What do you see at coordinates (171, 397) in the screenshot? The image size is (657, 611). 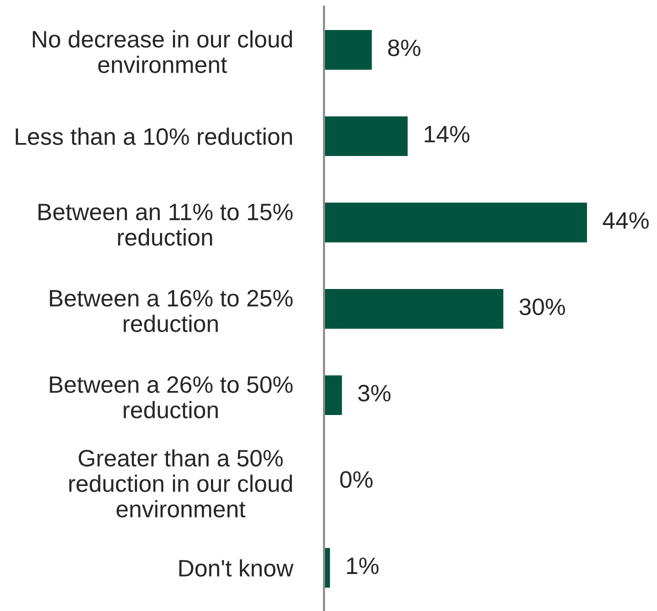 I see `y-tick-label: Between a 26% to 50% reduction` at bounding box center [171, 397].